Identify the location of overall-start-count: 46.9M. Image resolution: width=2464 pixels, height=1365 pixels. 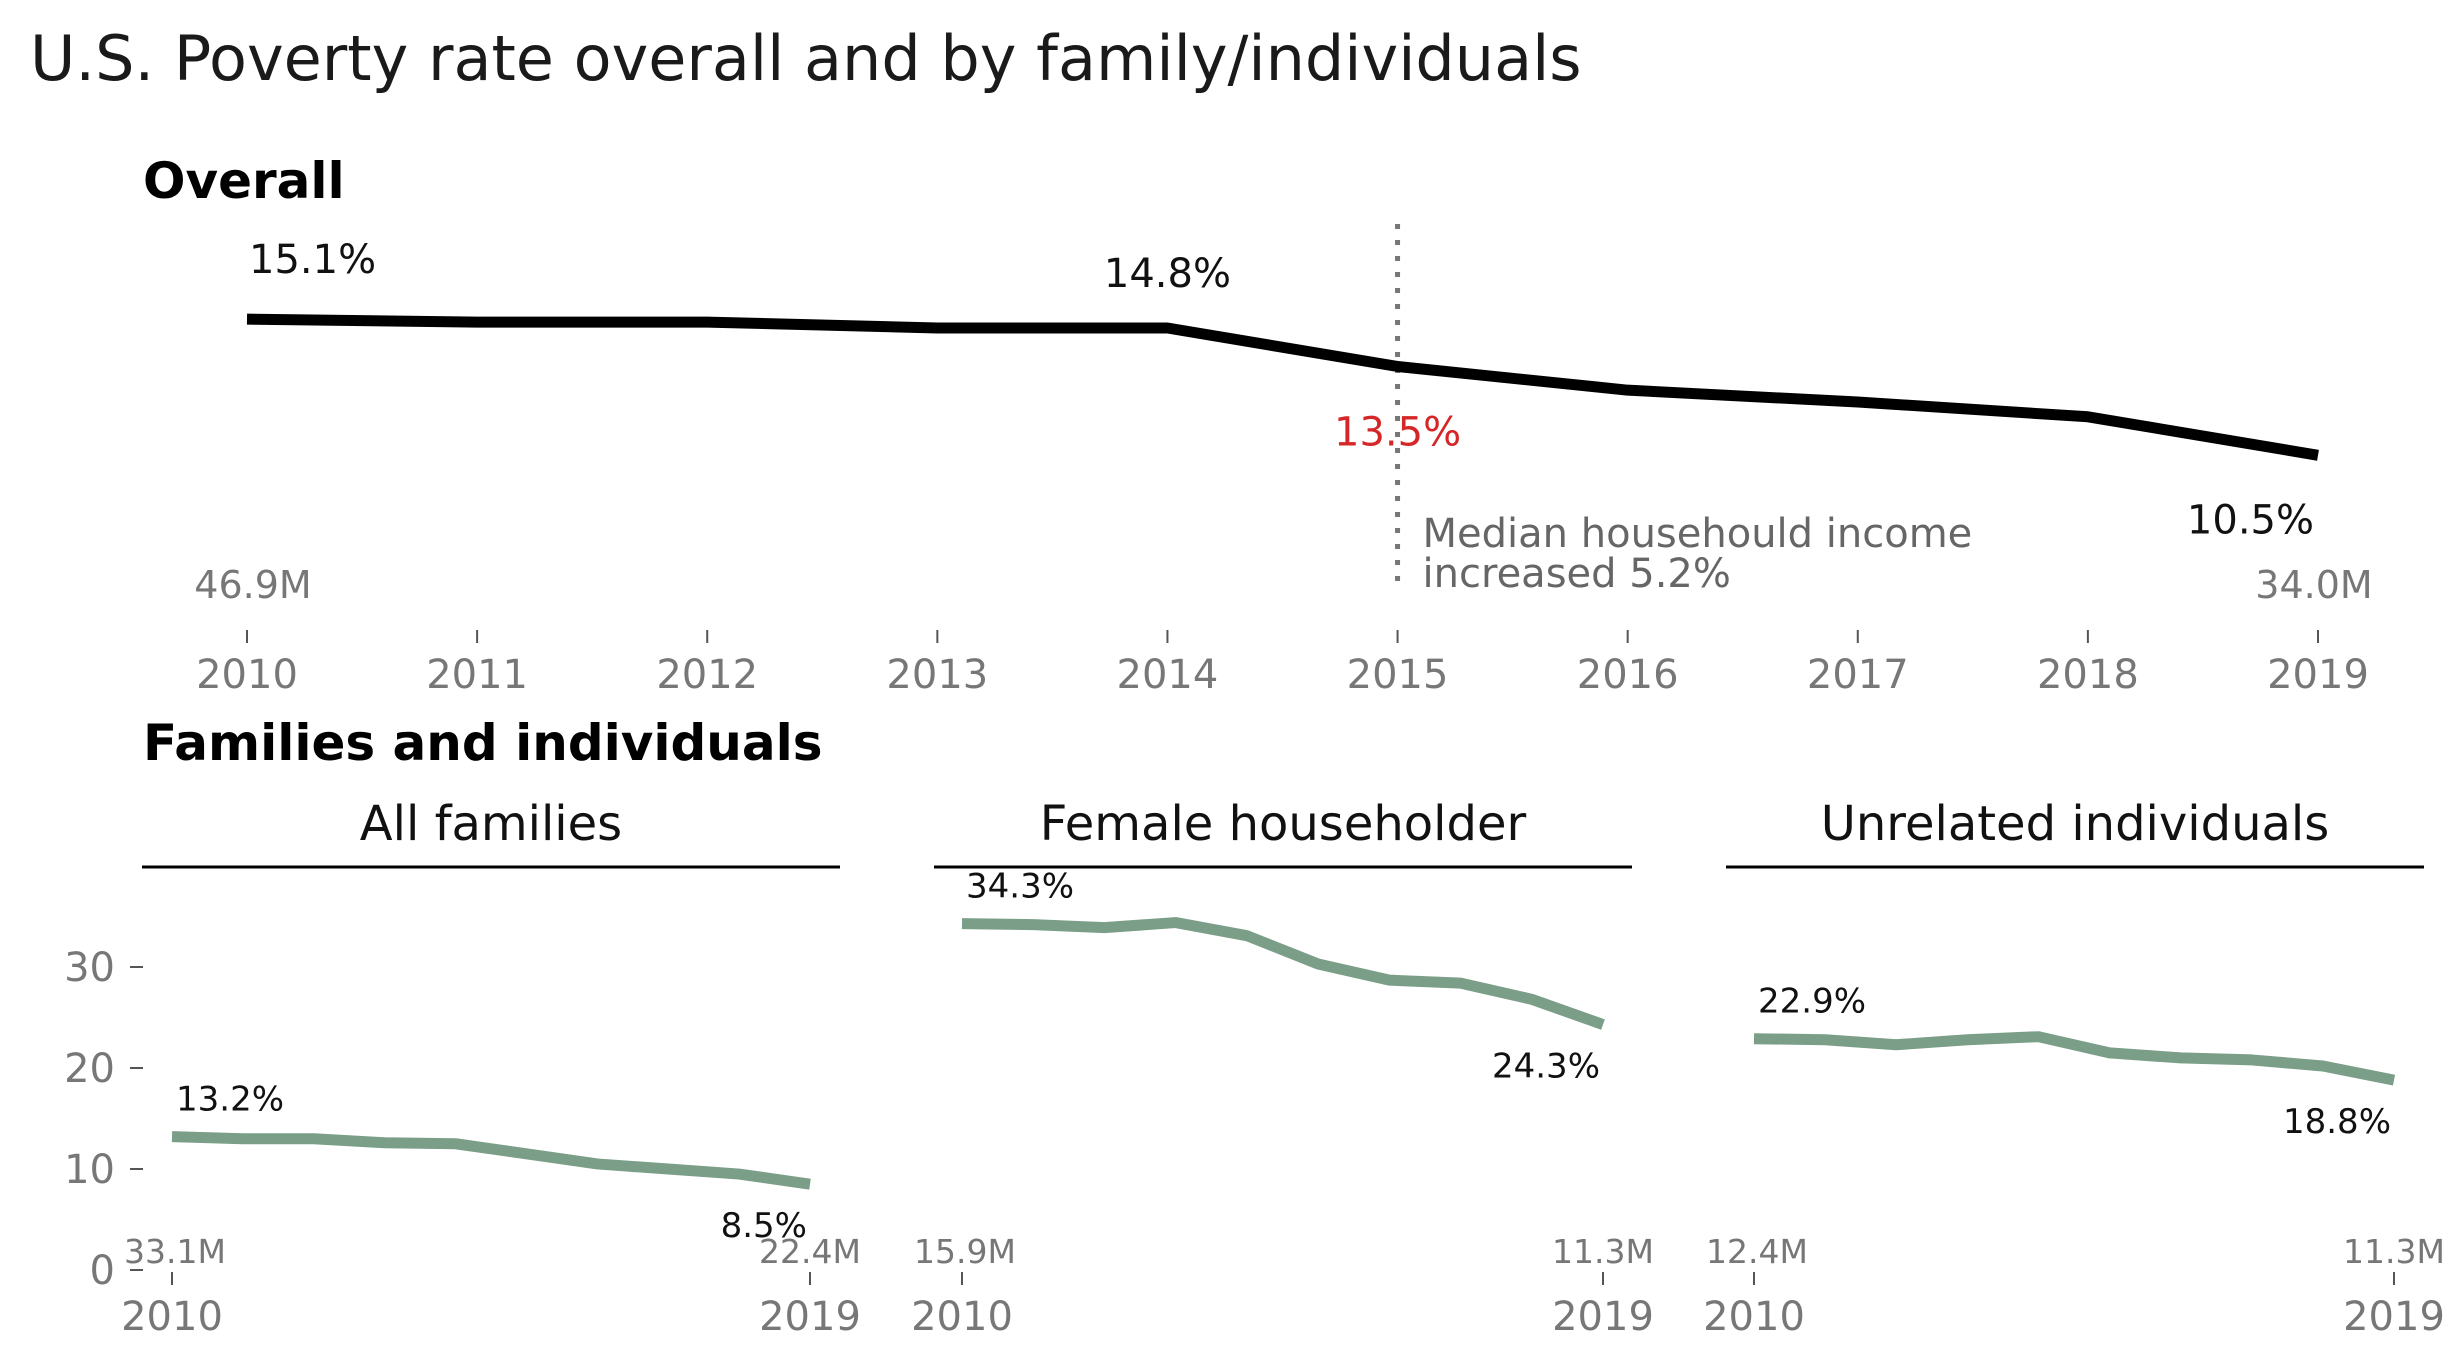
(252, 585).